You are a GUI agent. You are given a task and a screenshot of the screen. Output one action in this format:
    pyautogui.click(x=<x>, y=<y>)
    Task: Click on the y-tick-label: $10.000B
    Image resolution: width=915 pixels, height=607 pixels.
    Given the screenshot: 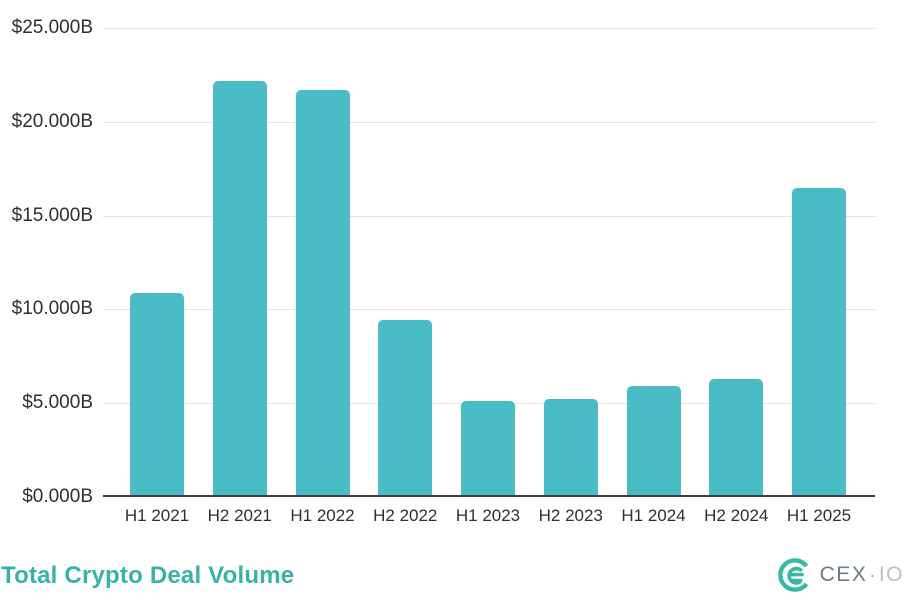 What is the action you would take?
    pyautogui.click(x=52, y=309)
    